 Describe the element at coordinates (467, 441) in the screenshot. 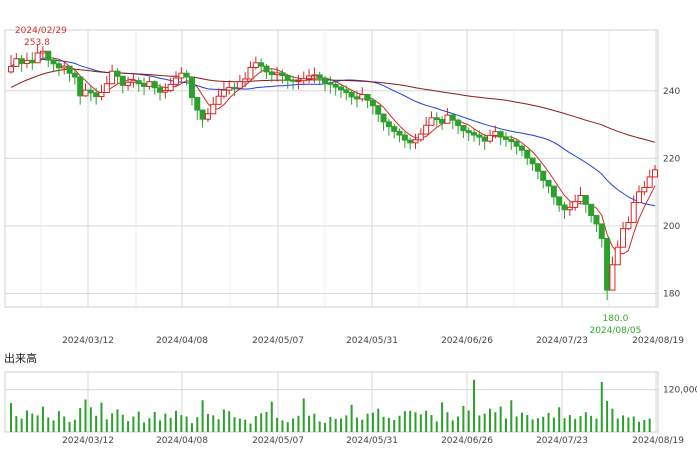

I see `volume-x-tick-label: 2024/06/26` at that location.